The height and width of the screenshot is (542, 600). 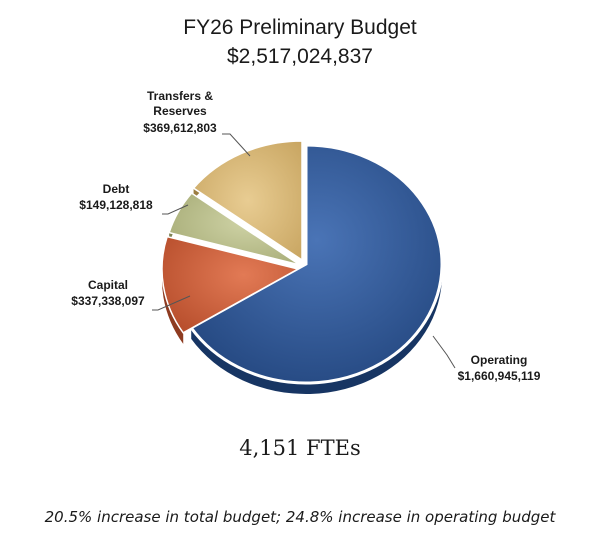 What do you see at coordinates (175, 209) in the screenshot?
I see `leader-debt` at bounding box center [175, 209].